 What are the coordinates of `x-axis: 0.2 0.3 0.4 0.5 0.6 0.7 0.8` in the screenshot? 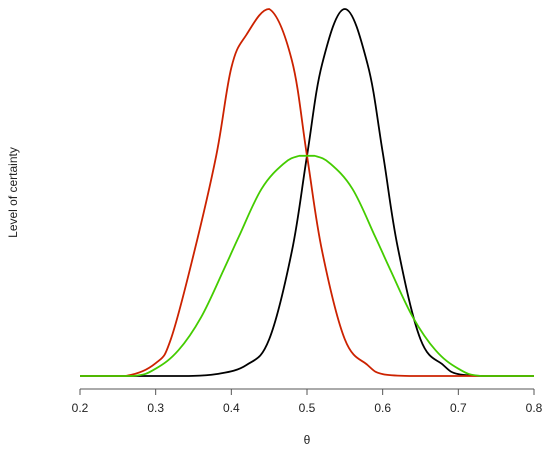 It's located at (307, 401).